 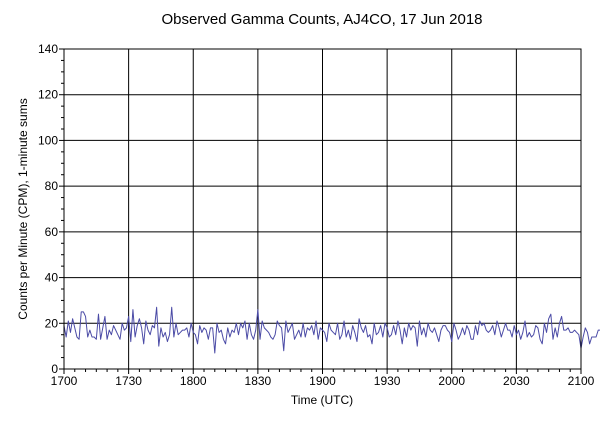 I want to click on x-tick-label: 1830, so click(x=258, y=381).